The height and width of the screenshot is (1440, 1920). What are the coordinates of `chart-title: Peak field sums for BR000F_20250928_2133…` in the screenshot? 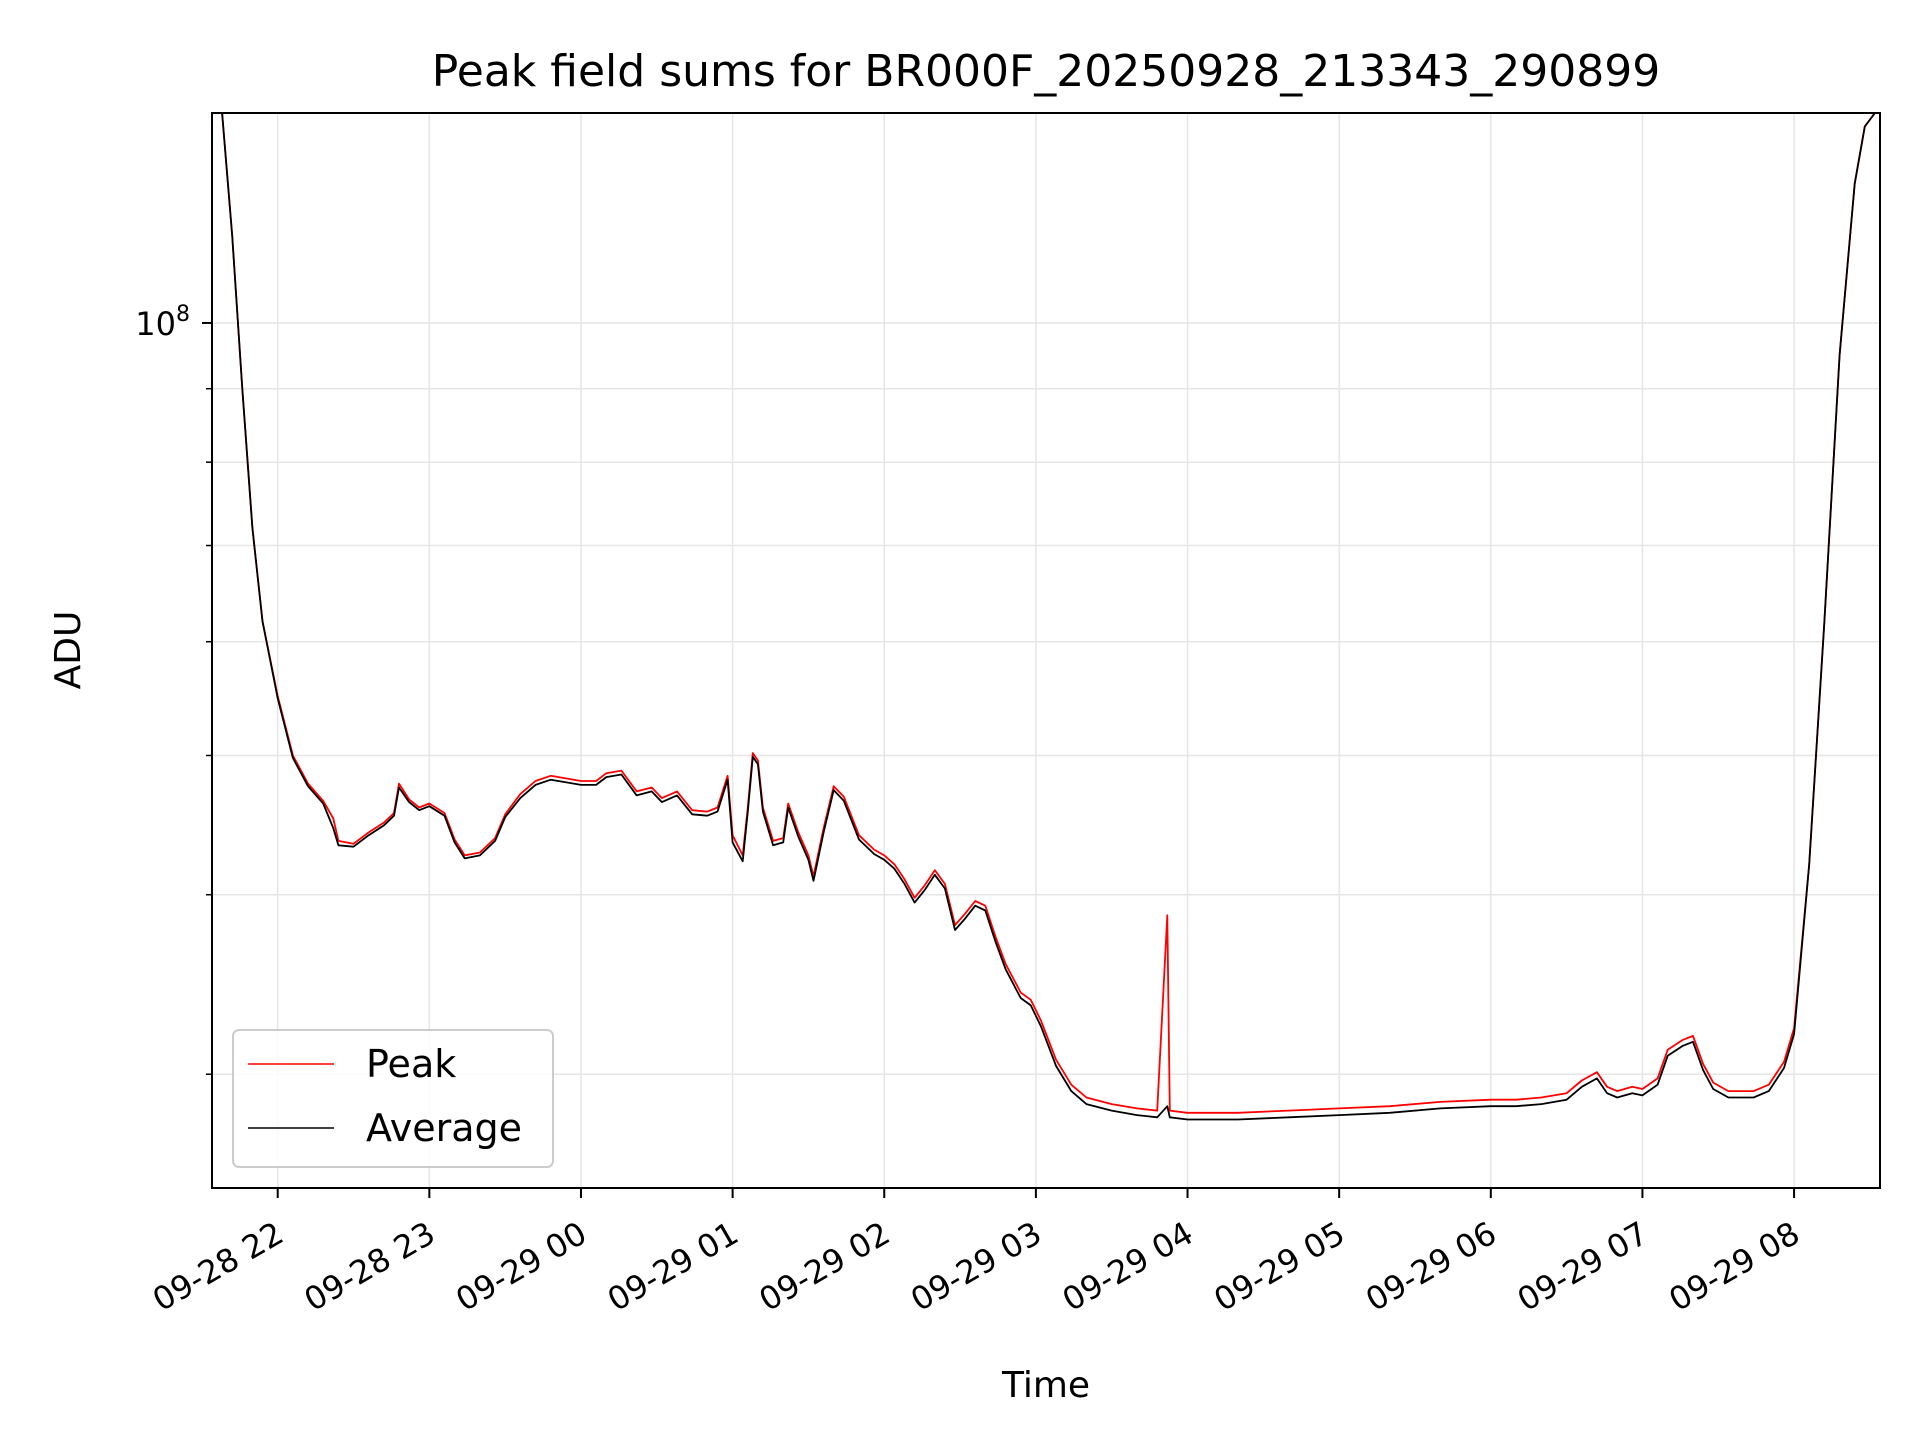 It's located at (1046, 71).